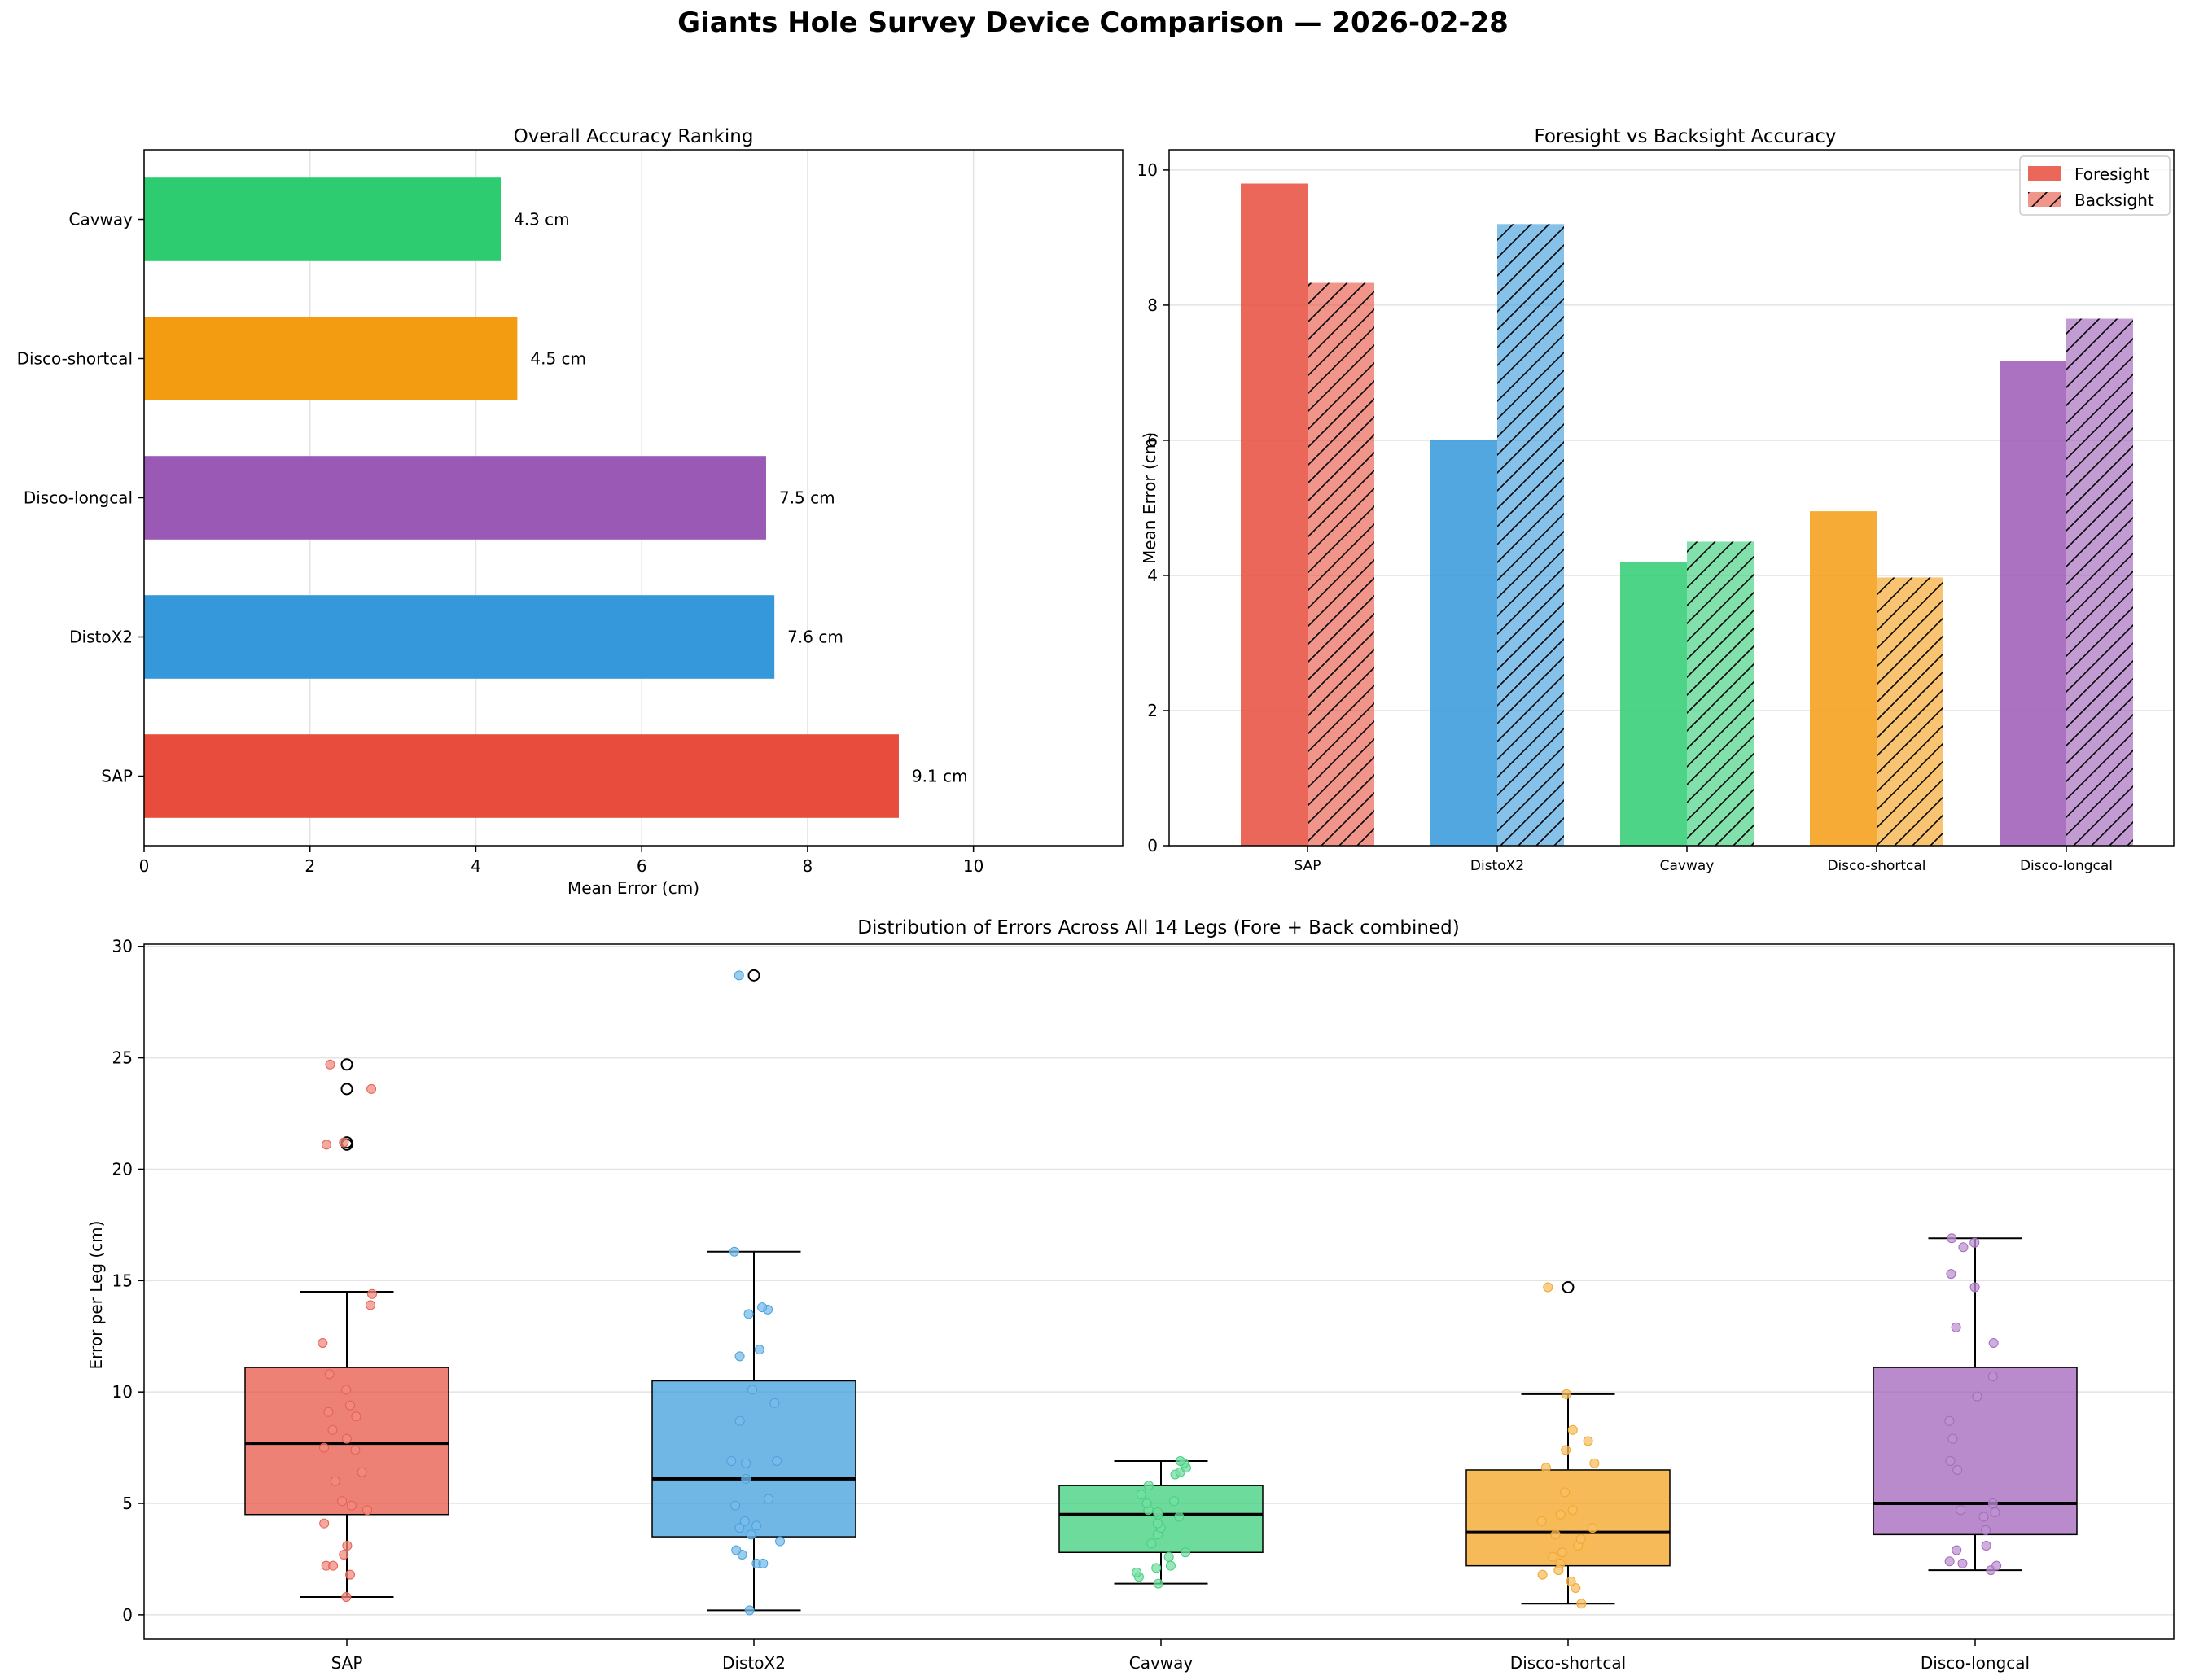 This screenshot has height=1680, width=2186. Describe the element at coordinates (1152, 846) in the screenshot. I see `y-tick-label: 0` at that location.